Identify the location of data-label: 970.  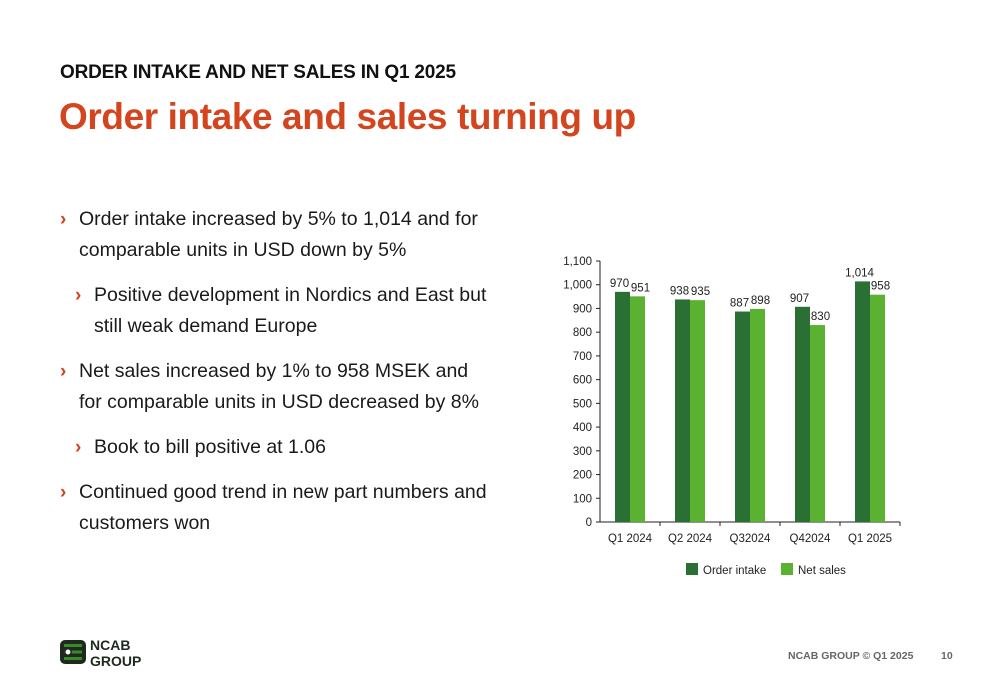
(619, 284).